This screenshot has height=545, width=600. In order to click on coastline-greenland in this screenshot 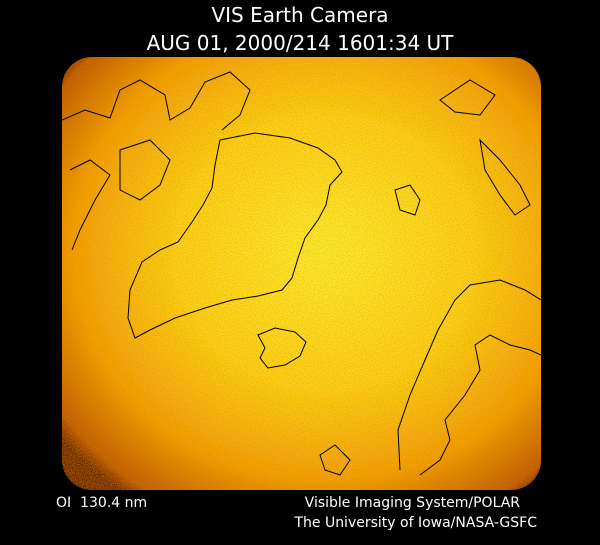, I will do `click(235, 235)`.